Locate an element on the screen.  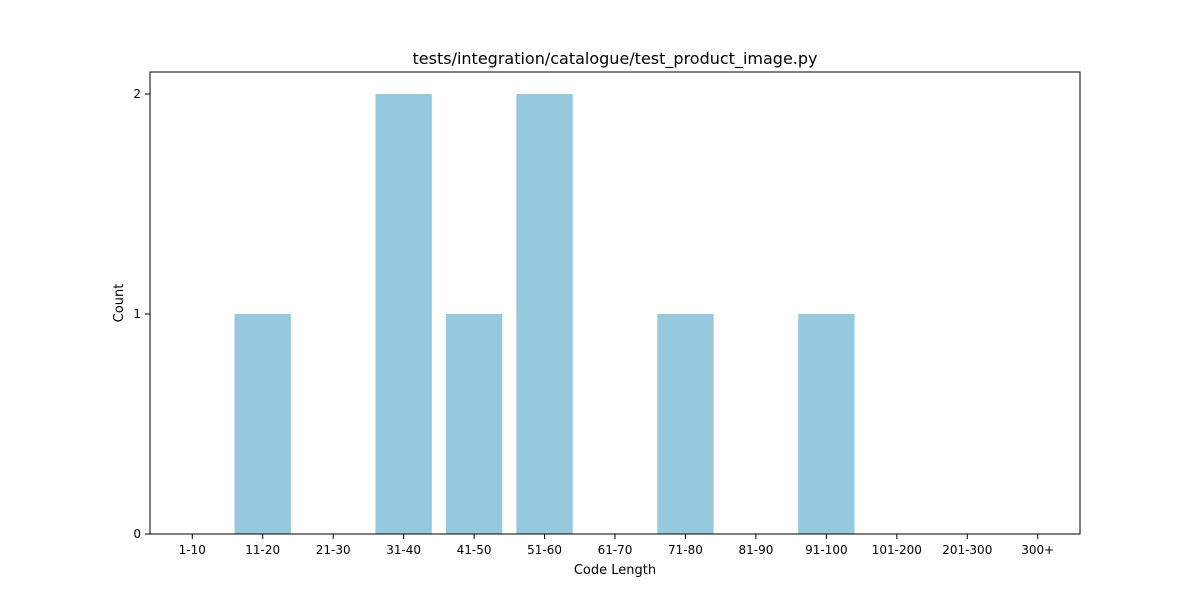
x-axis-label: Code Length is located at coordinates (615, 570).